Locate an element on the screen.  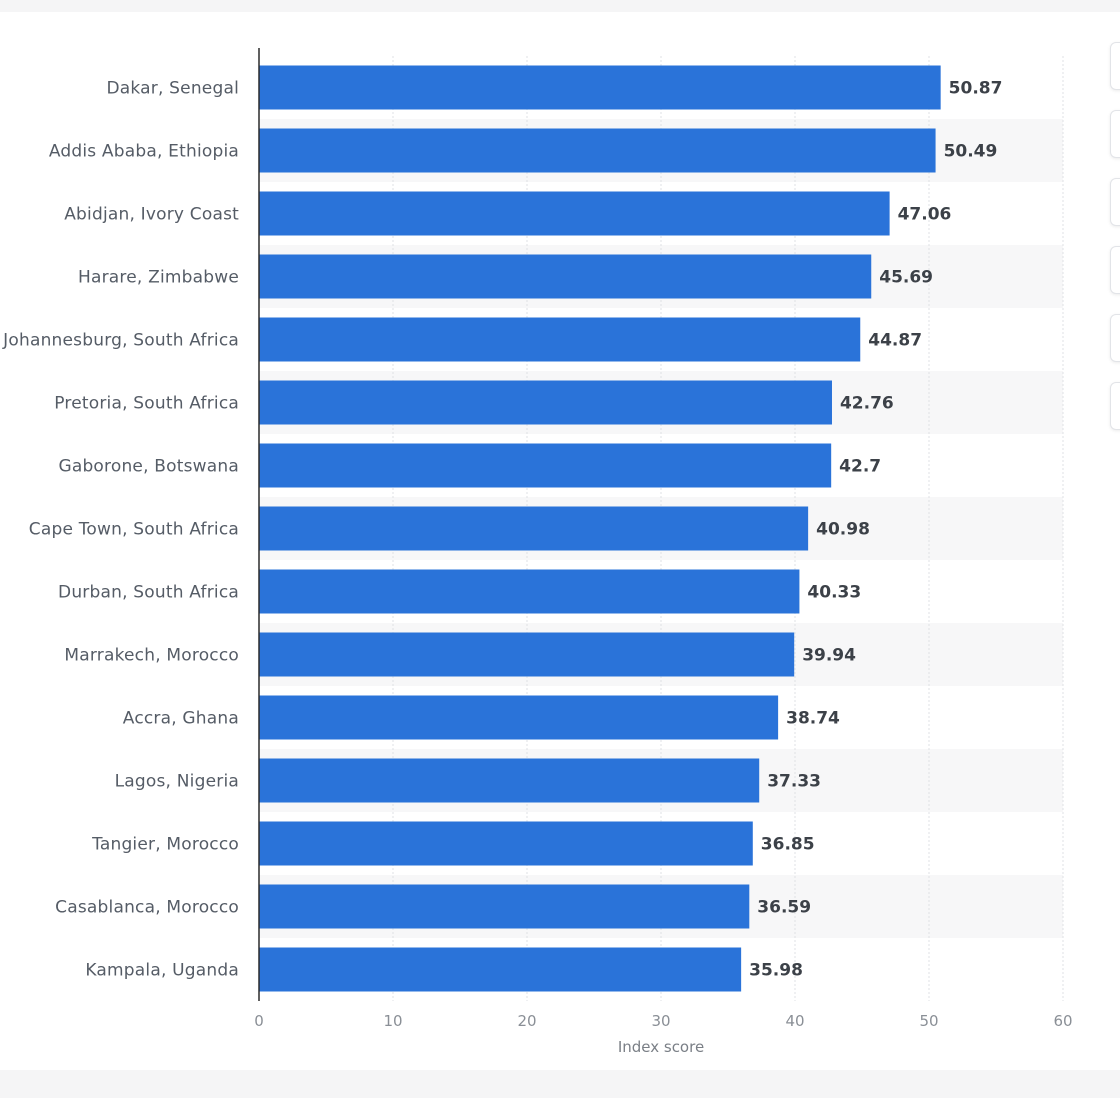
x-tick-label: 30 is located at coordinates (660, 1021).